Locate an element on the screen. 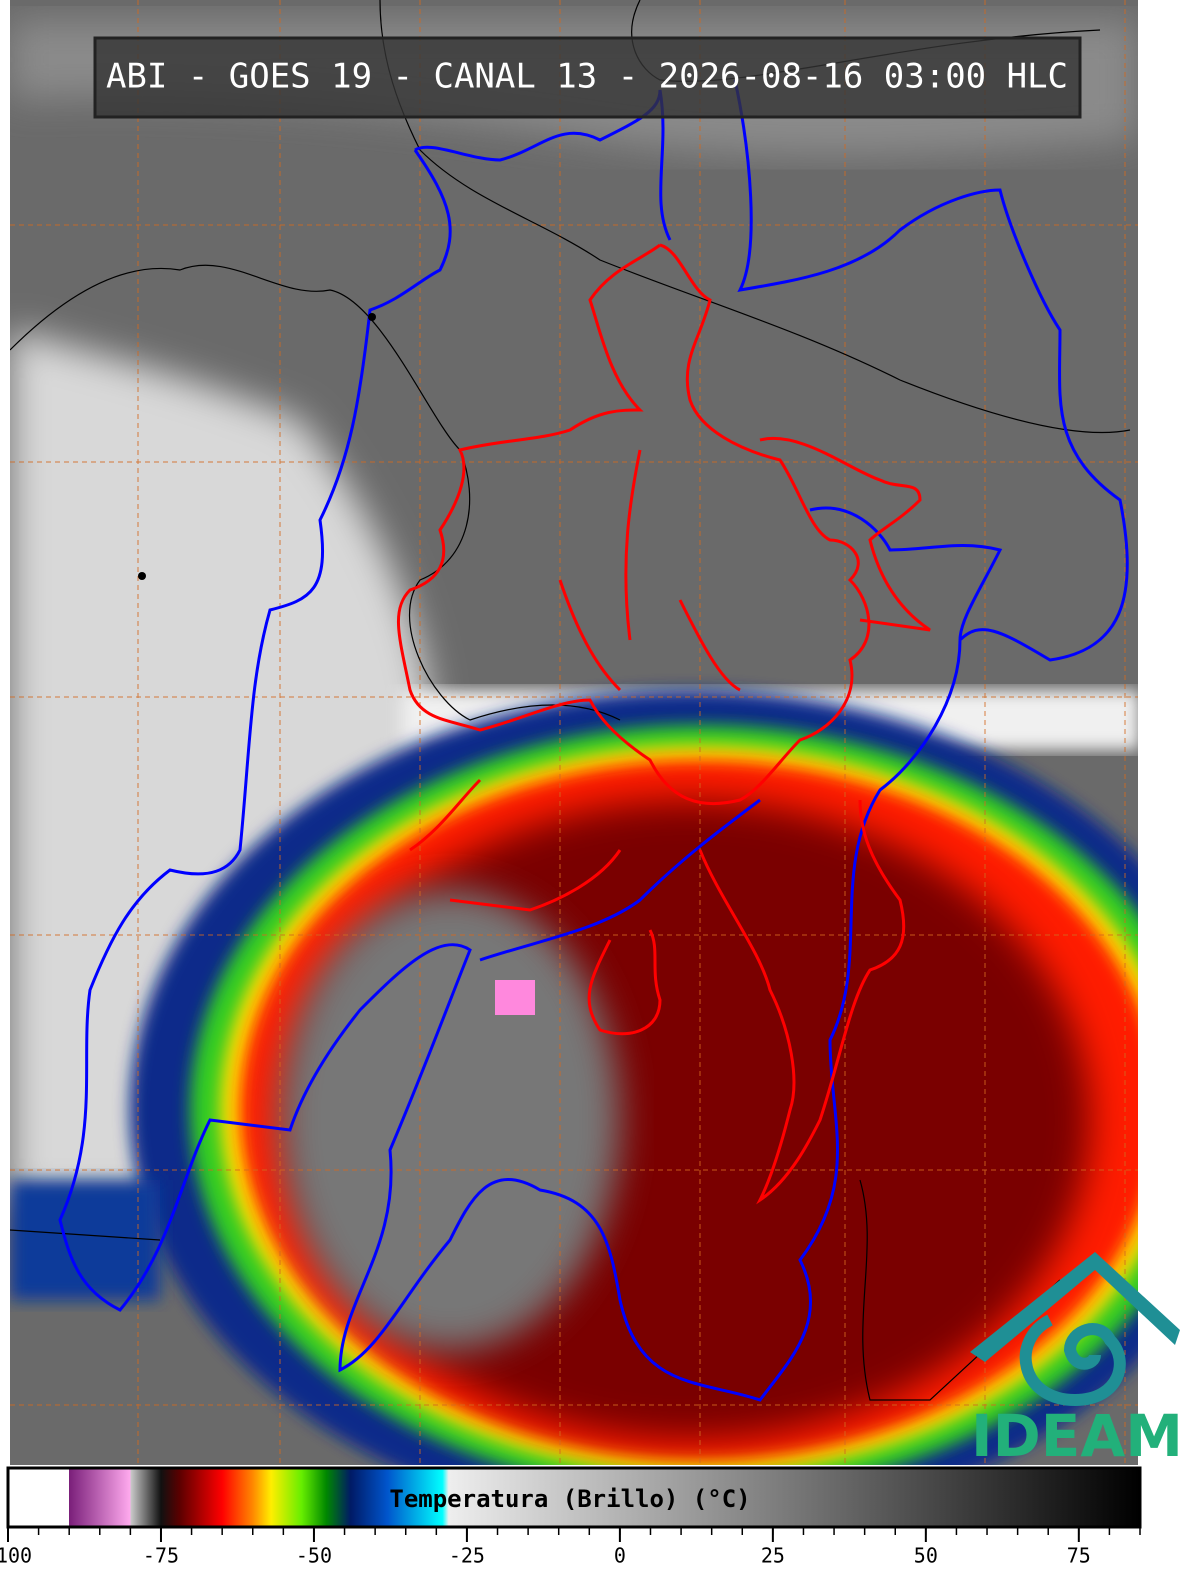  tick-label: -25 is located at coordinates (467, 1556).